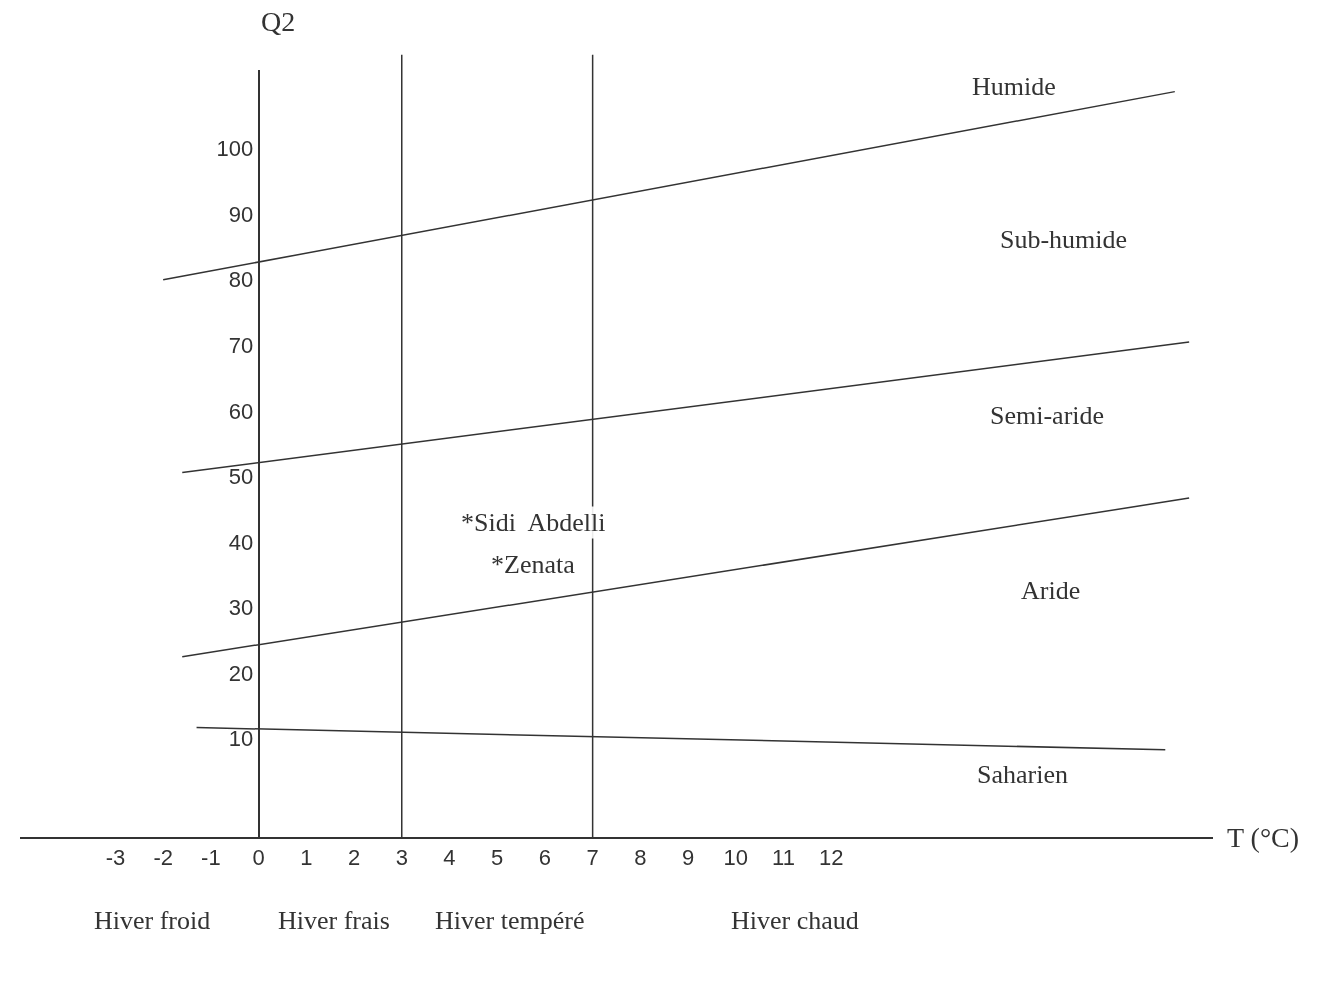  Describe the element at coordinates (241, 280) in the screenshot. I see `y-tick-label: 80` at that location.